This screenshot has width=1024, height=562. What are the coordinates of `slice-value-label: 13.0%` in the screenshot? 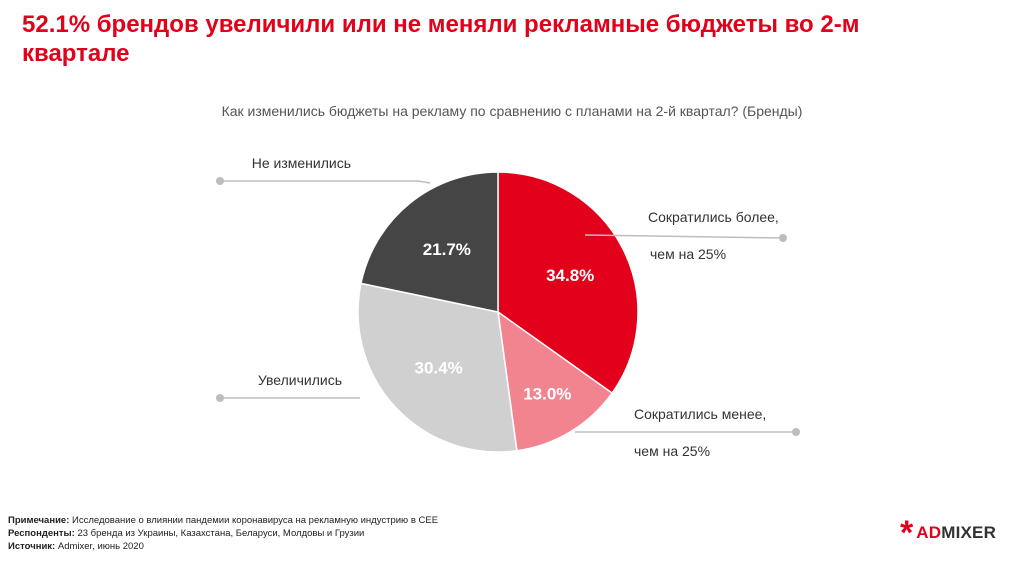 It's located at (547, 394).